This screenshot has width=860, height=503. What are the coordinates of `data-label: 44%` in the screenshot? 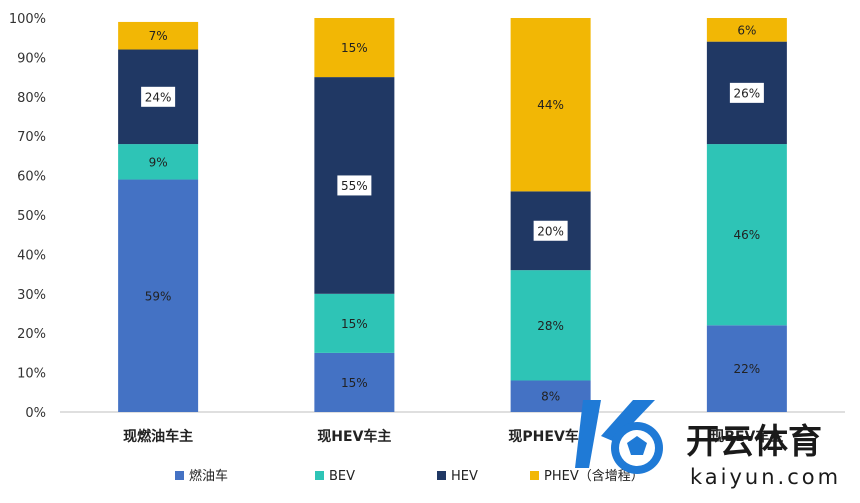 It's located at (550, 105).